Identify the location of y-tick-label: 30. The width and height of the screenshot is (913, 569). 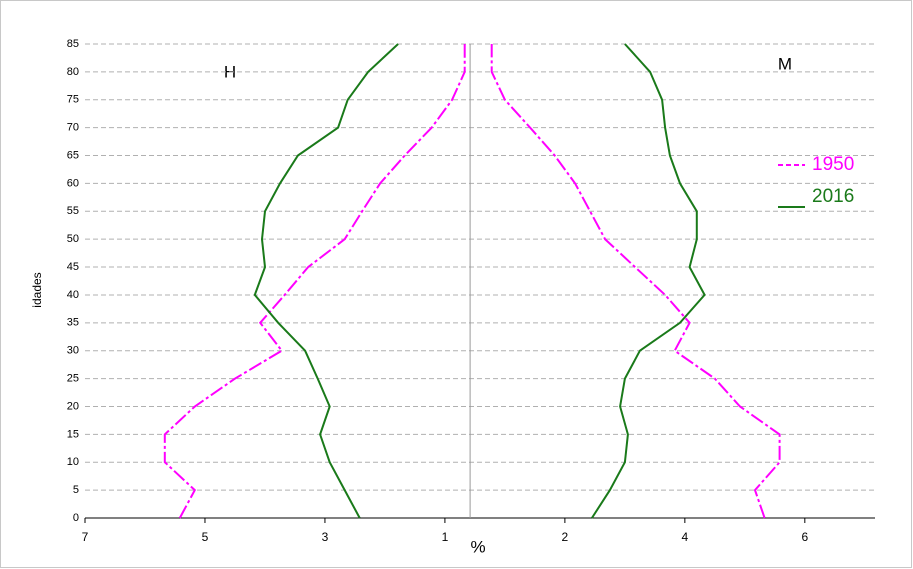
(73, 351).